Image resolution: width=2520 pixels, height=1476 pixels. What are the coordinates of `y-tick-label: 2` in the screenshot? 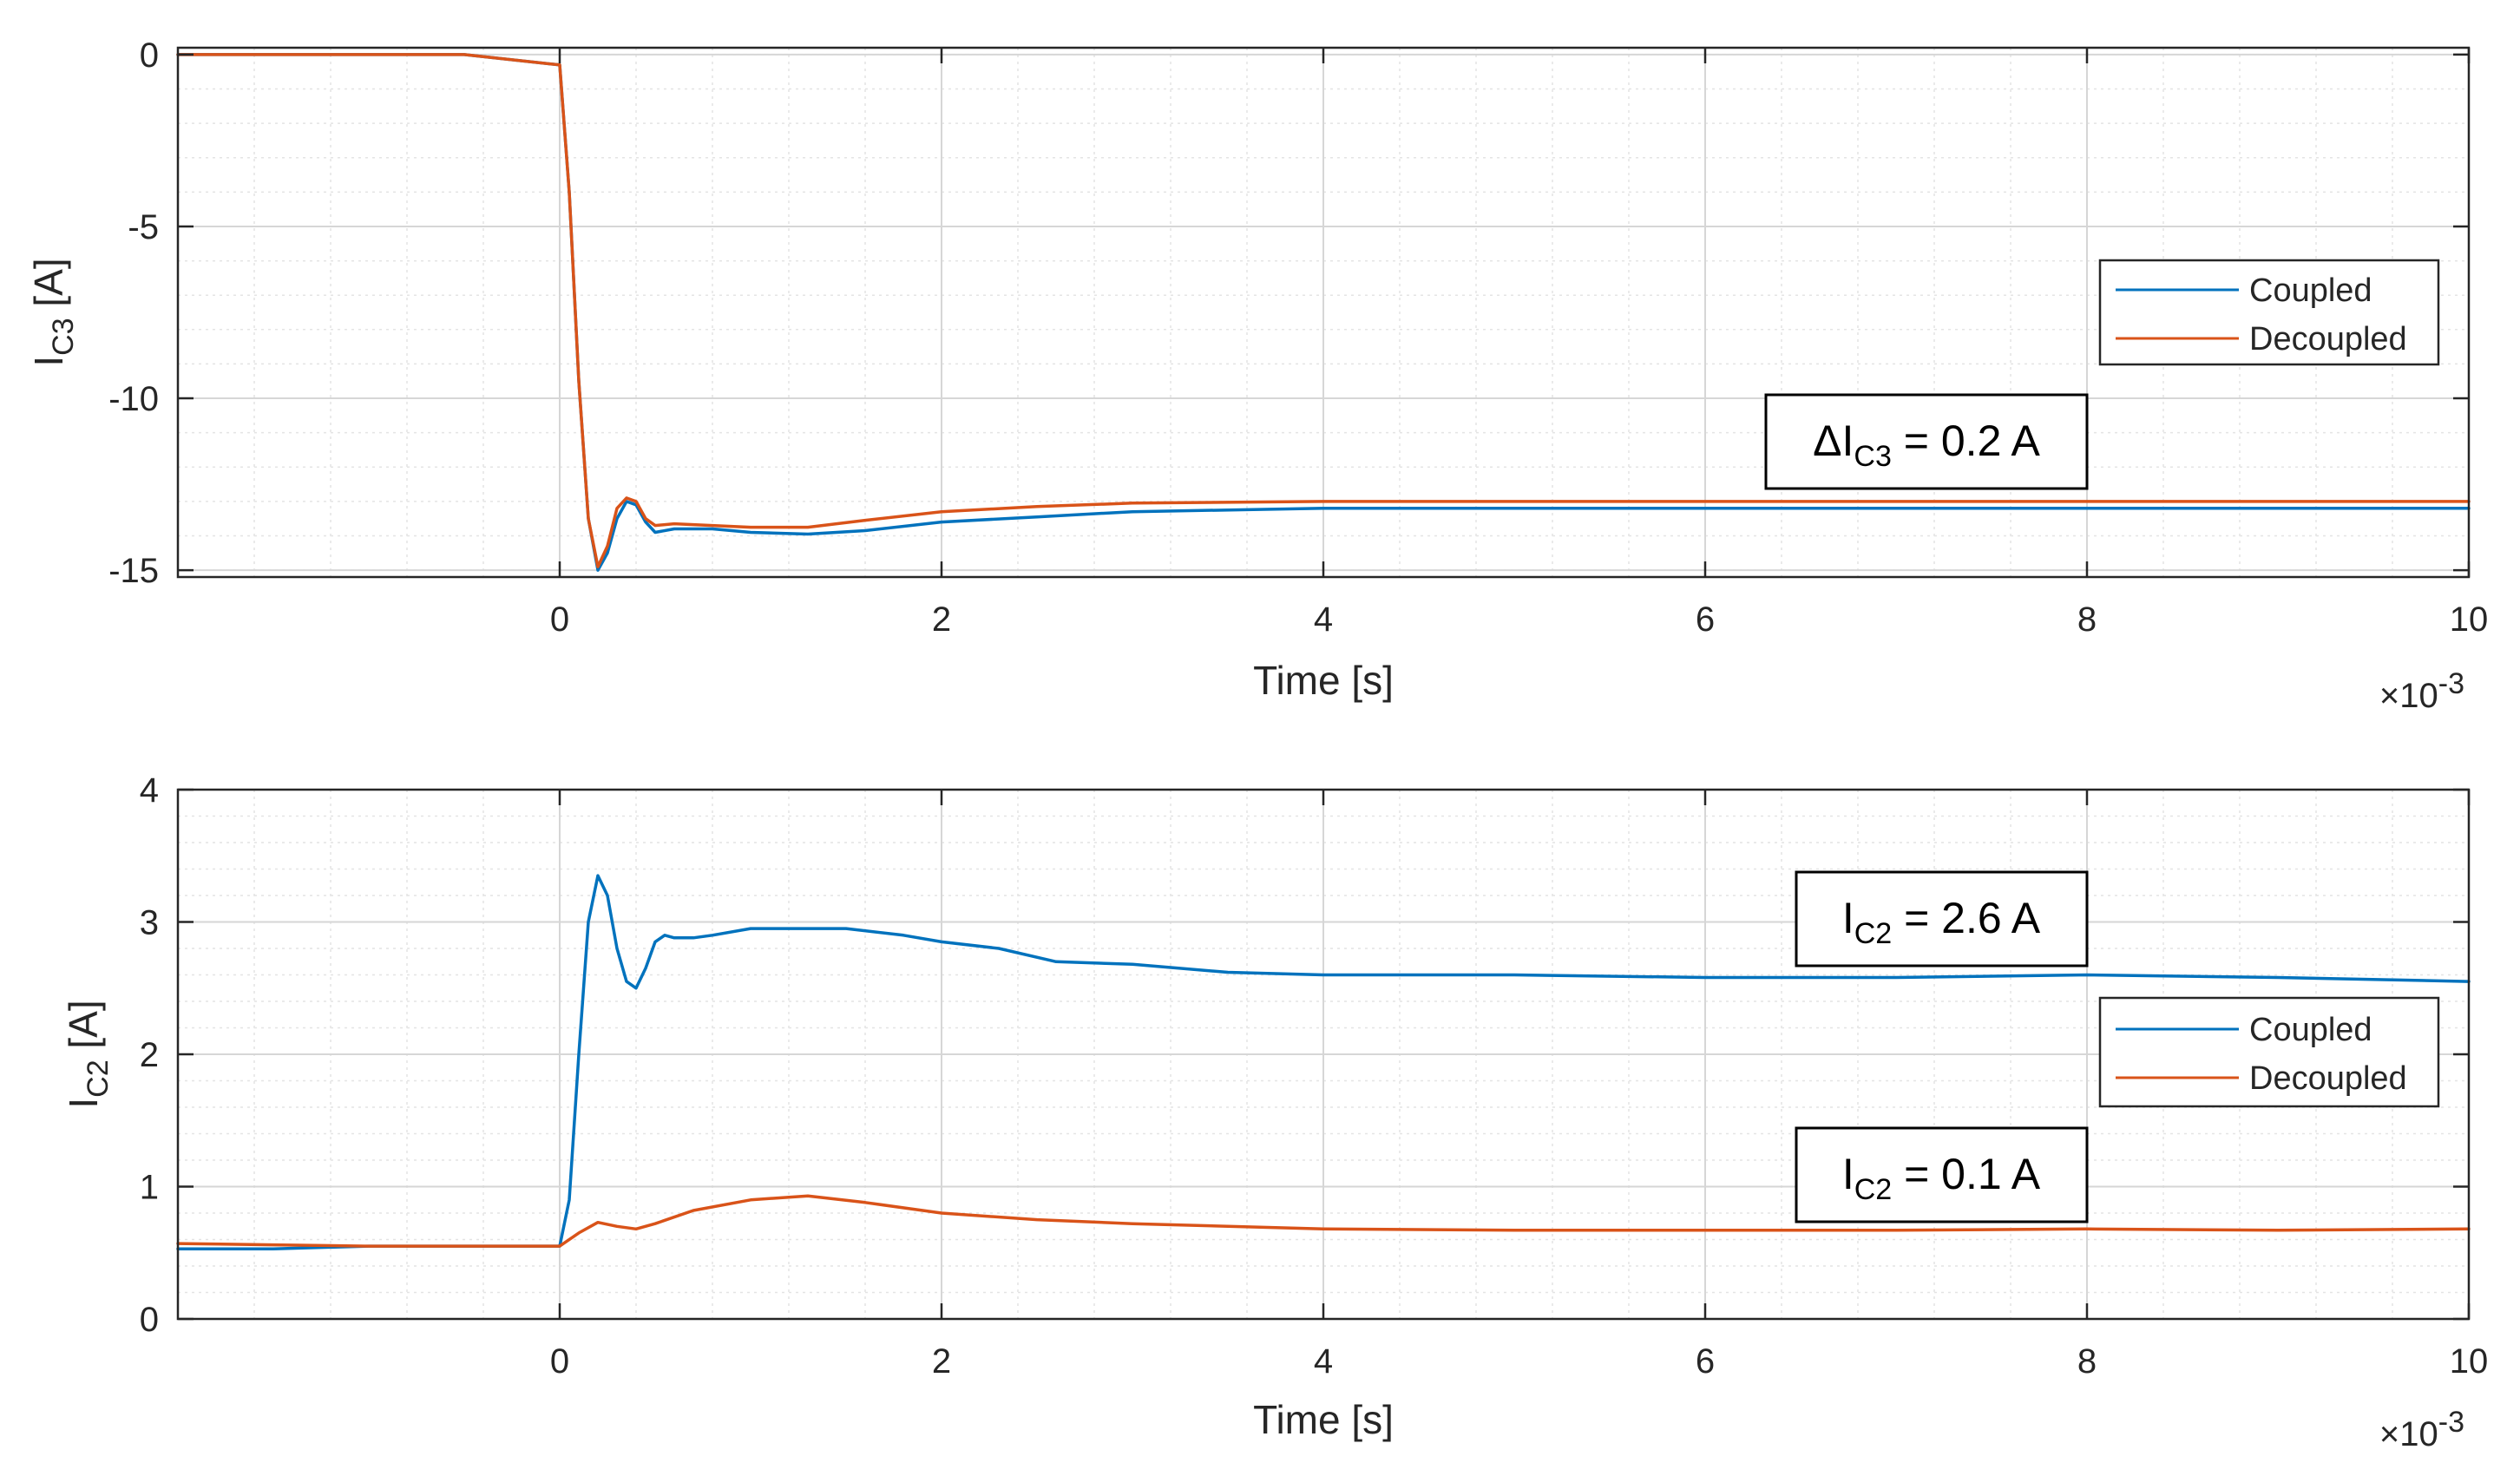 It's located at (149, 1055).